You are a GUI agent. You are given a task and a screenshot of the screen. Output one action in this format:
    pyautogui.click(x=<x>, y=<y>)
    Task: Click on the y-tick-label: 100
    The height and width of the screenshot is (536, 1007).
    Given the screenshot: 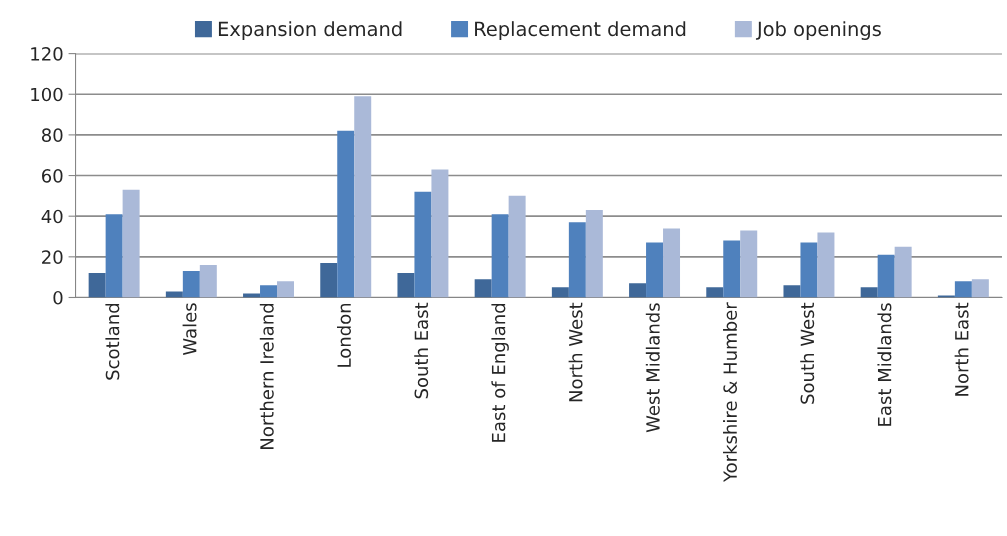 What is the action you would take?
    pyautogui.click(x=47, y=94)
    